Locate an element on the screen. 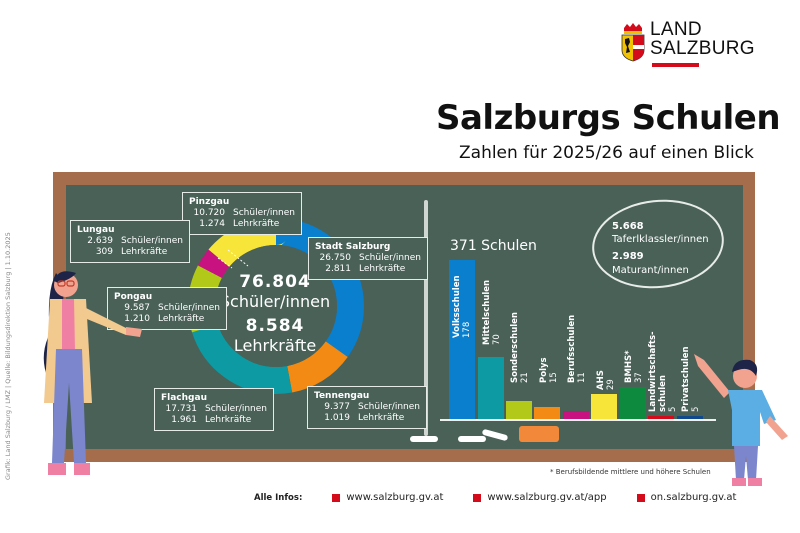 This screenshot has height=533, width=800. bar-landwirtschaftsschulen is located at coordinates (661, 418).